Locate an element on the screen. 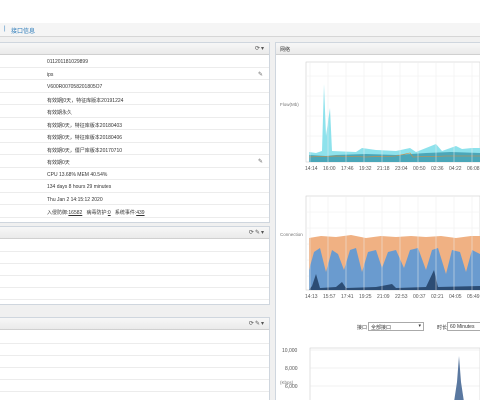  info-value: 134 days 8 hours 29 minutes is located at coordinates (79, 187).